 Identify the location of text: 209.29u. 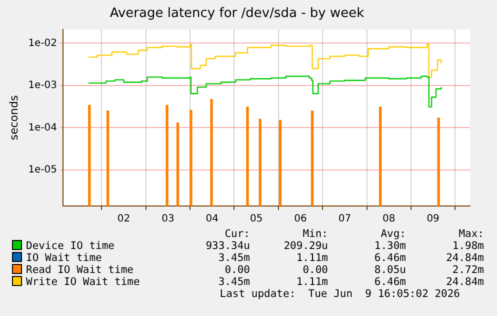
(305, 246).